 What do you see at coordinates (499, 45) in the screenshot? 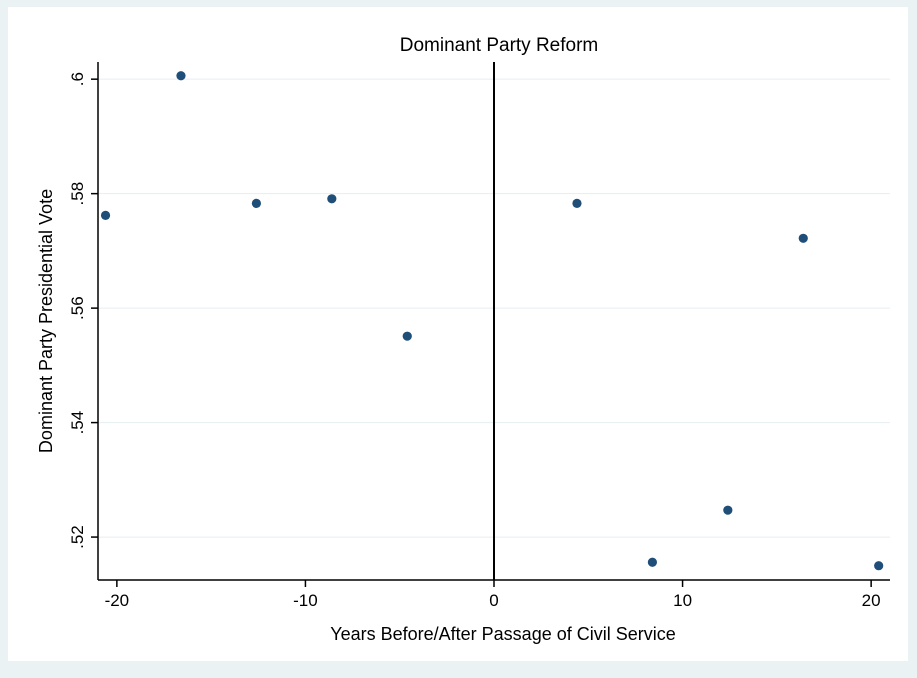
I see `chart-title: Dominant Party Reform` at bounding box center [499, 45].